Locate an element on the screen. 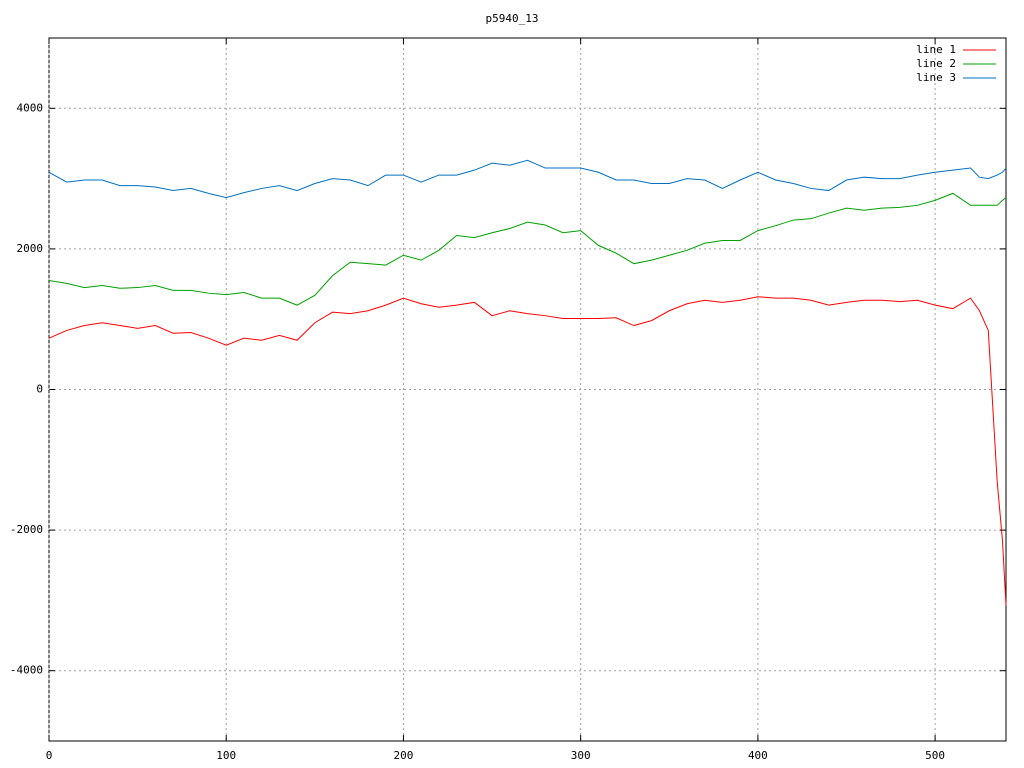 This screenshot has width=1024, height=768. y-tick-label: 4000 is located at coordinates (30, 107).